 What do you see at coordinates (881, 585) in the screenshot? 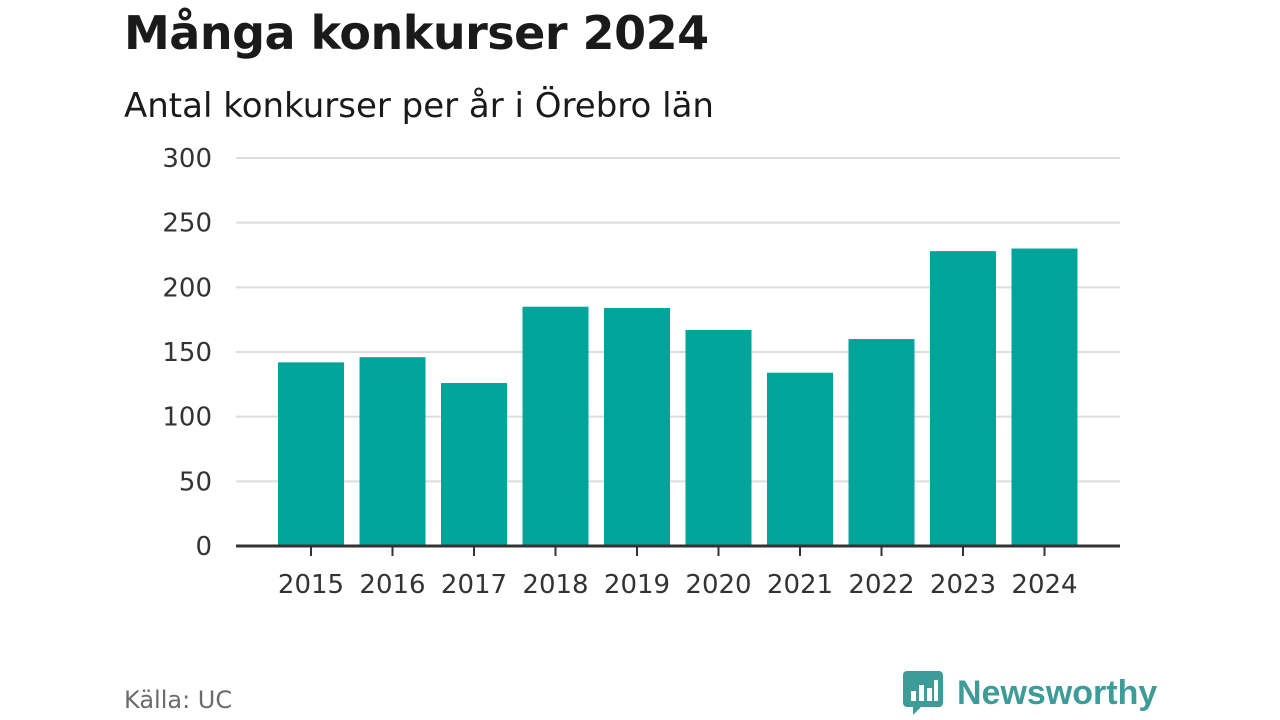
I see `x-tick-label: 2022` at bounding box center [881, 585].